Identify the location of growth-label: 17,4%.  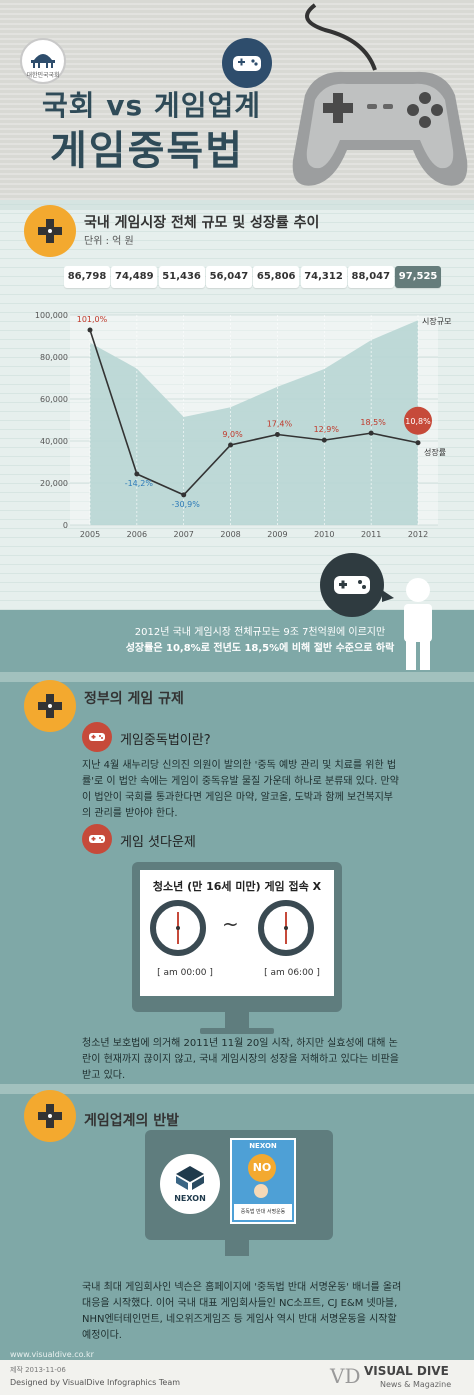
(280, 424).